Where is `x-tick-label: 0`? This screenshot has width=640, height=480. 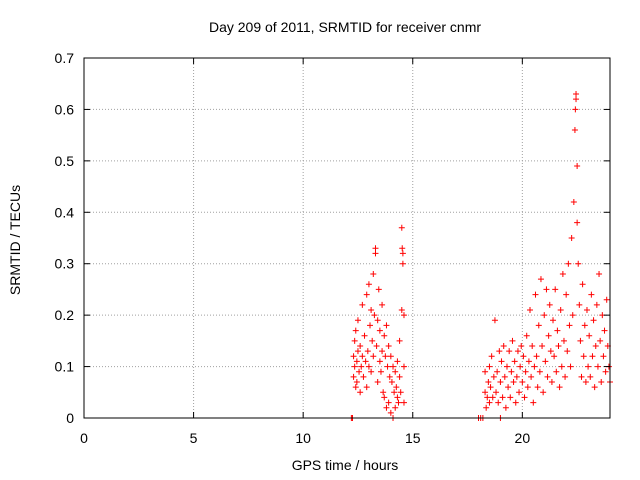 x-tick-label: 0 is located at coordinates (84, 438).